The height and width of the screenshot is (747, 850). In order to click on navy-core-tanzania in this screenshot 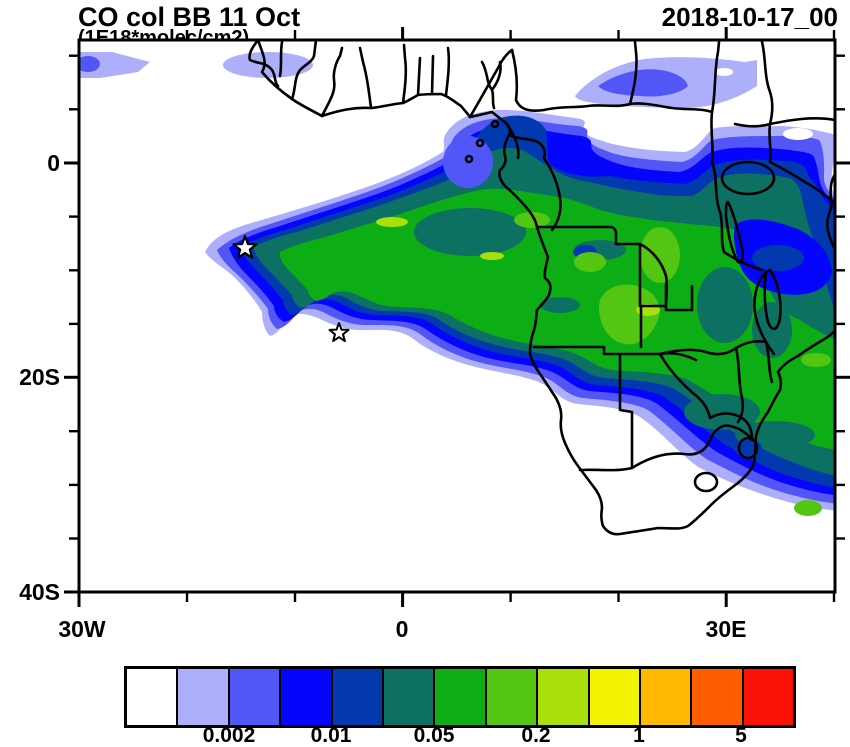, I will do `click(778, 258)`.